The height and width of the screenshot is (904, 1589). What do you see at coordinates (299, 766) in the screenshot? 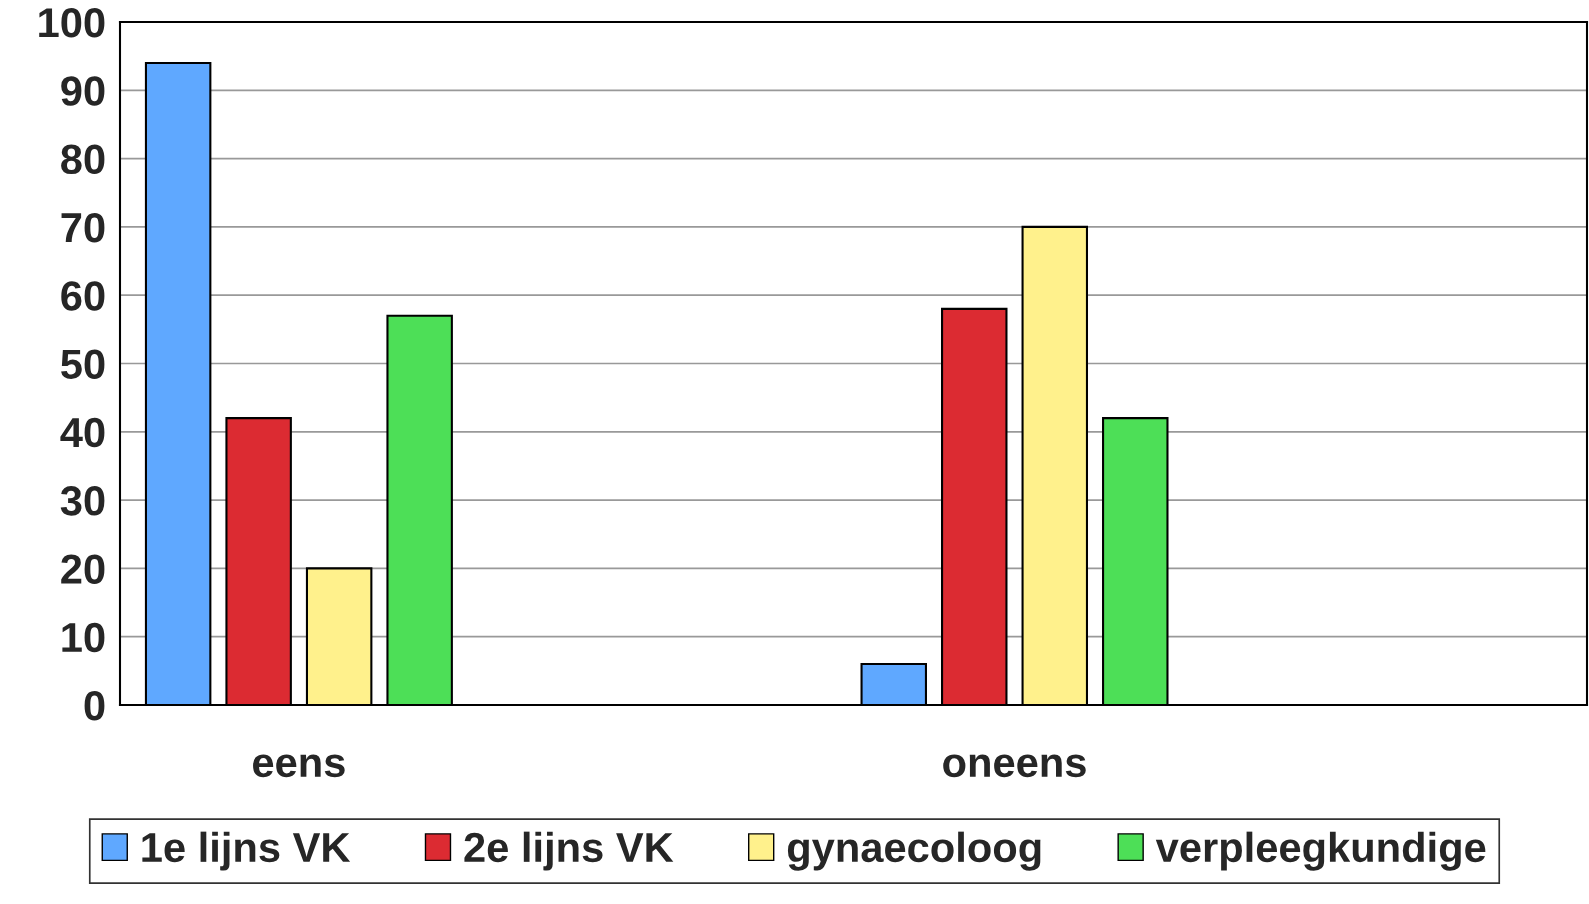
I see `x-tick-label: eens` at bounding box center [299, 766].